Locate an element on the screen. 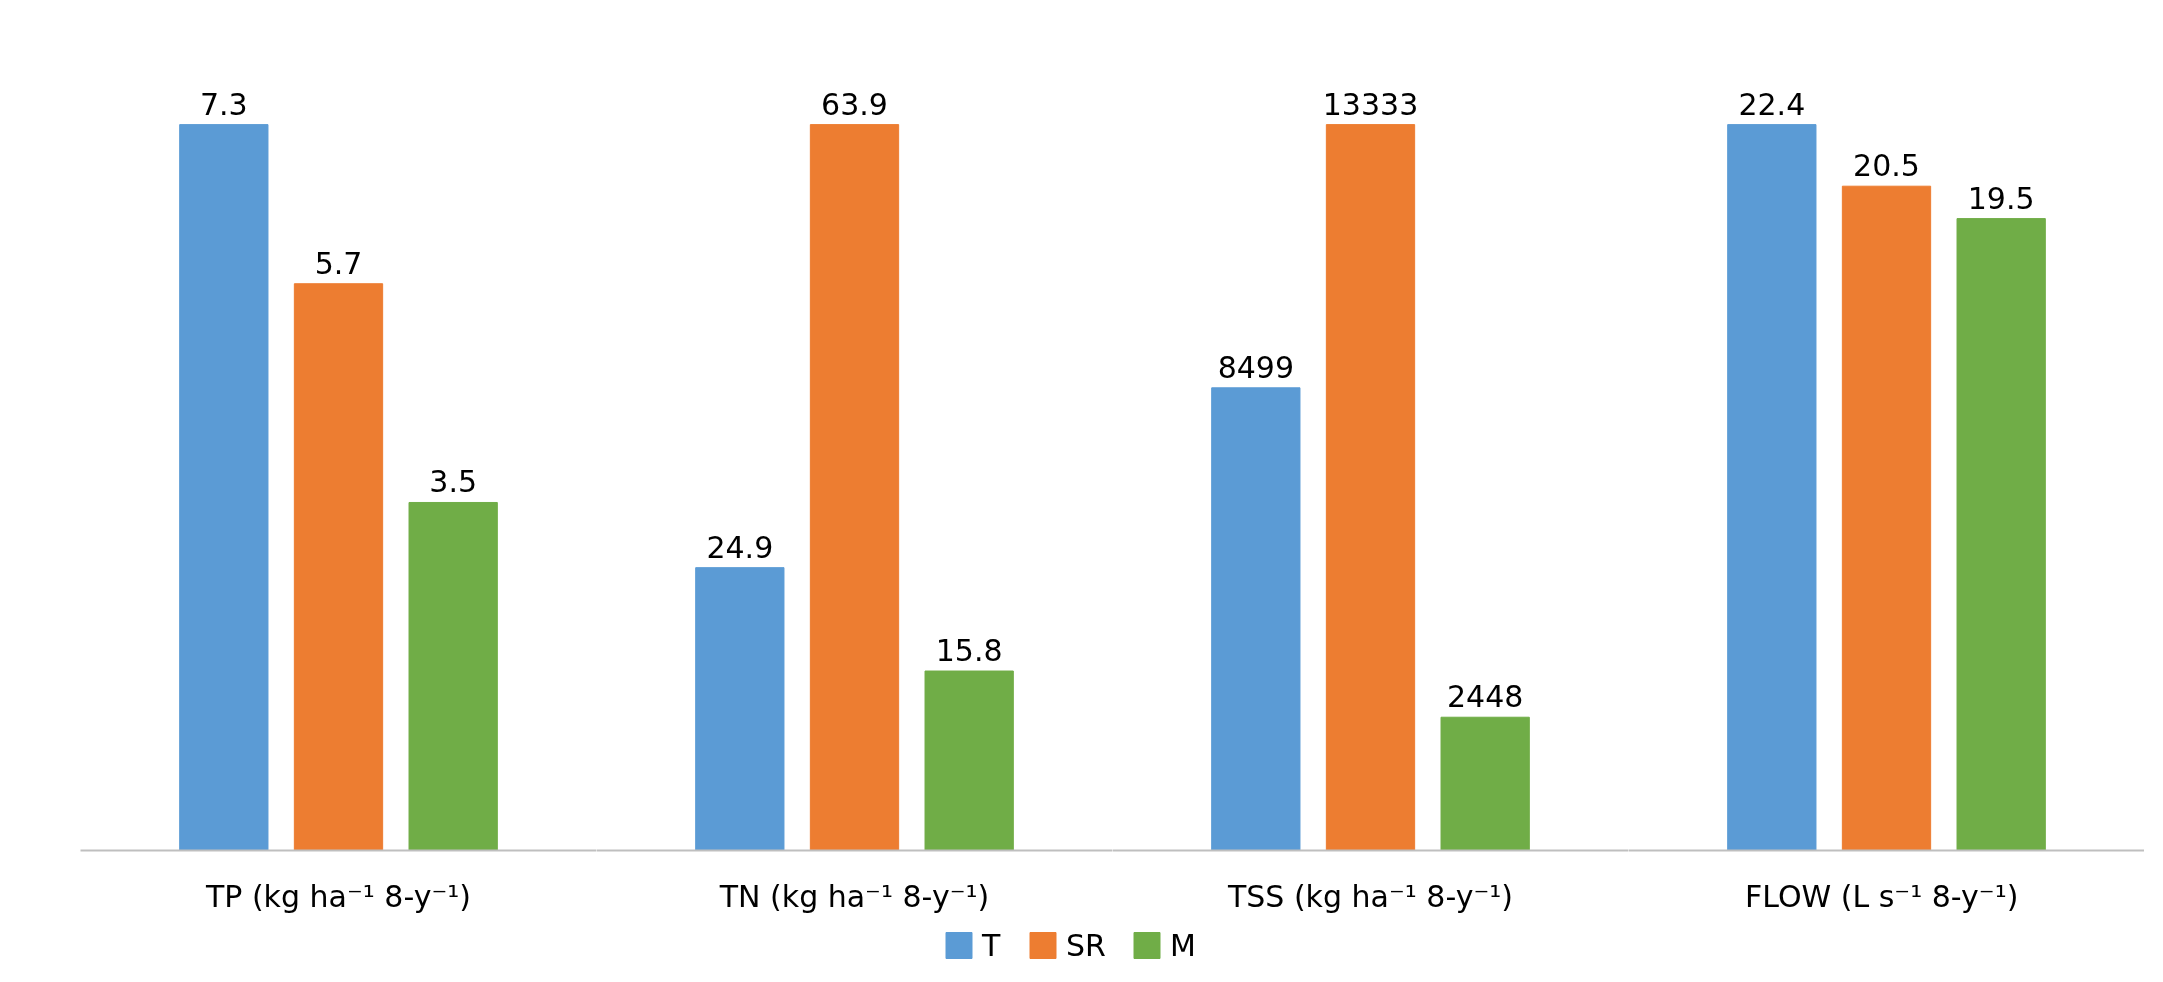  x-axis-title: FLOW (L s⁻¹ 8-y⁻¹) is located at coordinates (1882, 896).